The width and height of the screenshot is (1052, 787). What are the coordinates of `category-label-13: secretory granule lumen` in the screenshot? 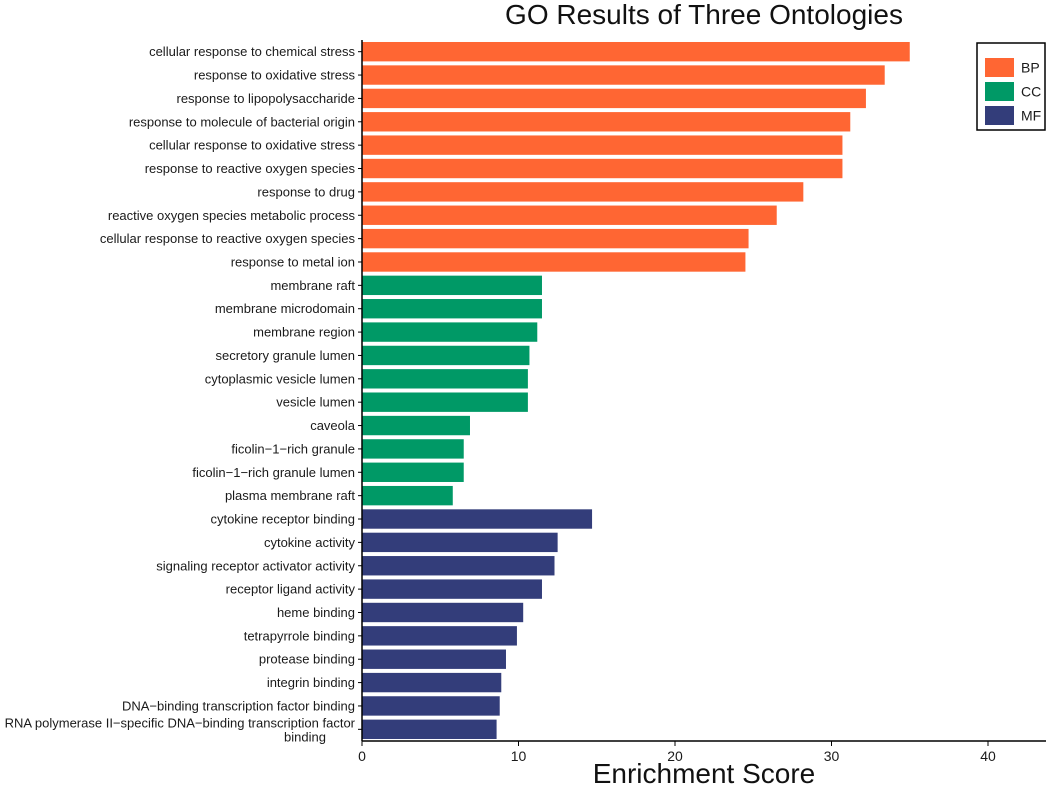 It's located at (285, 355).